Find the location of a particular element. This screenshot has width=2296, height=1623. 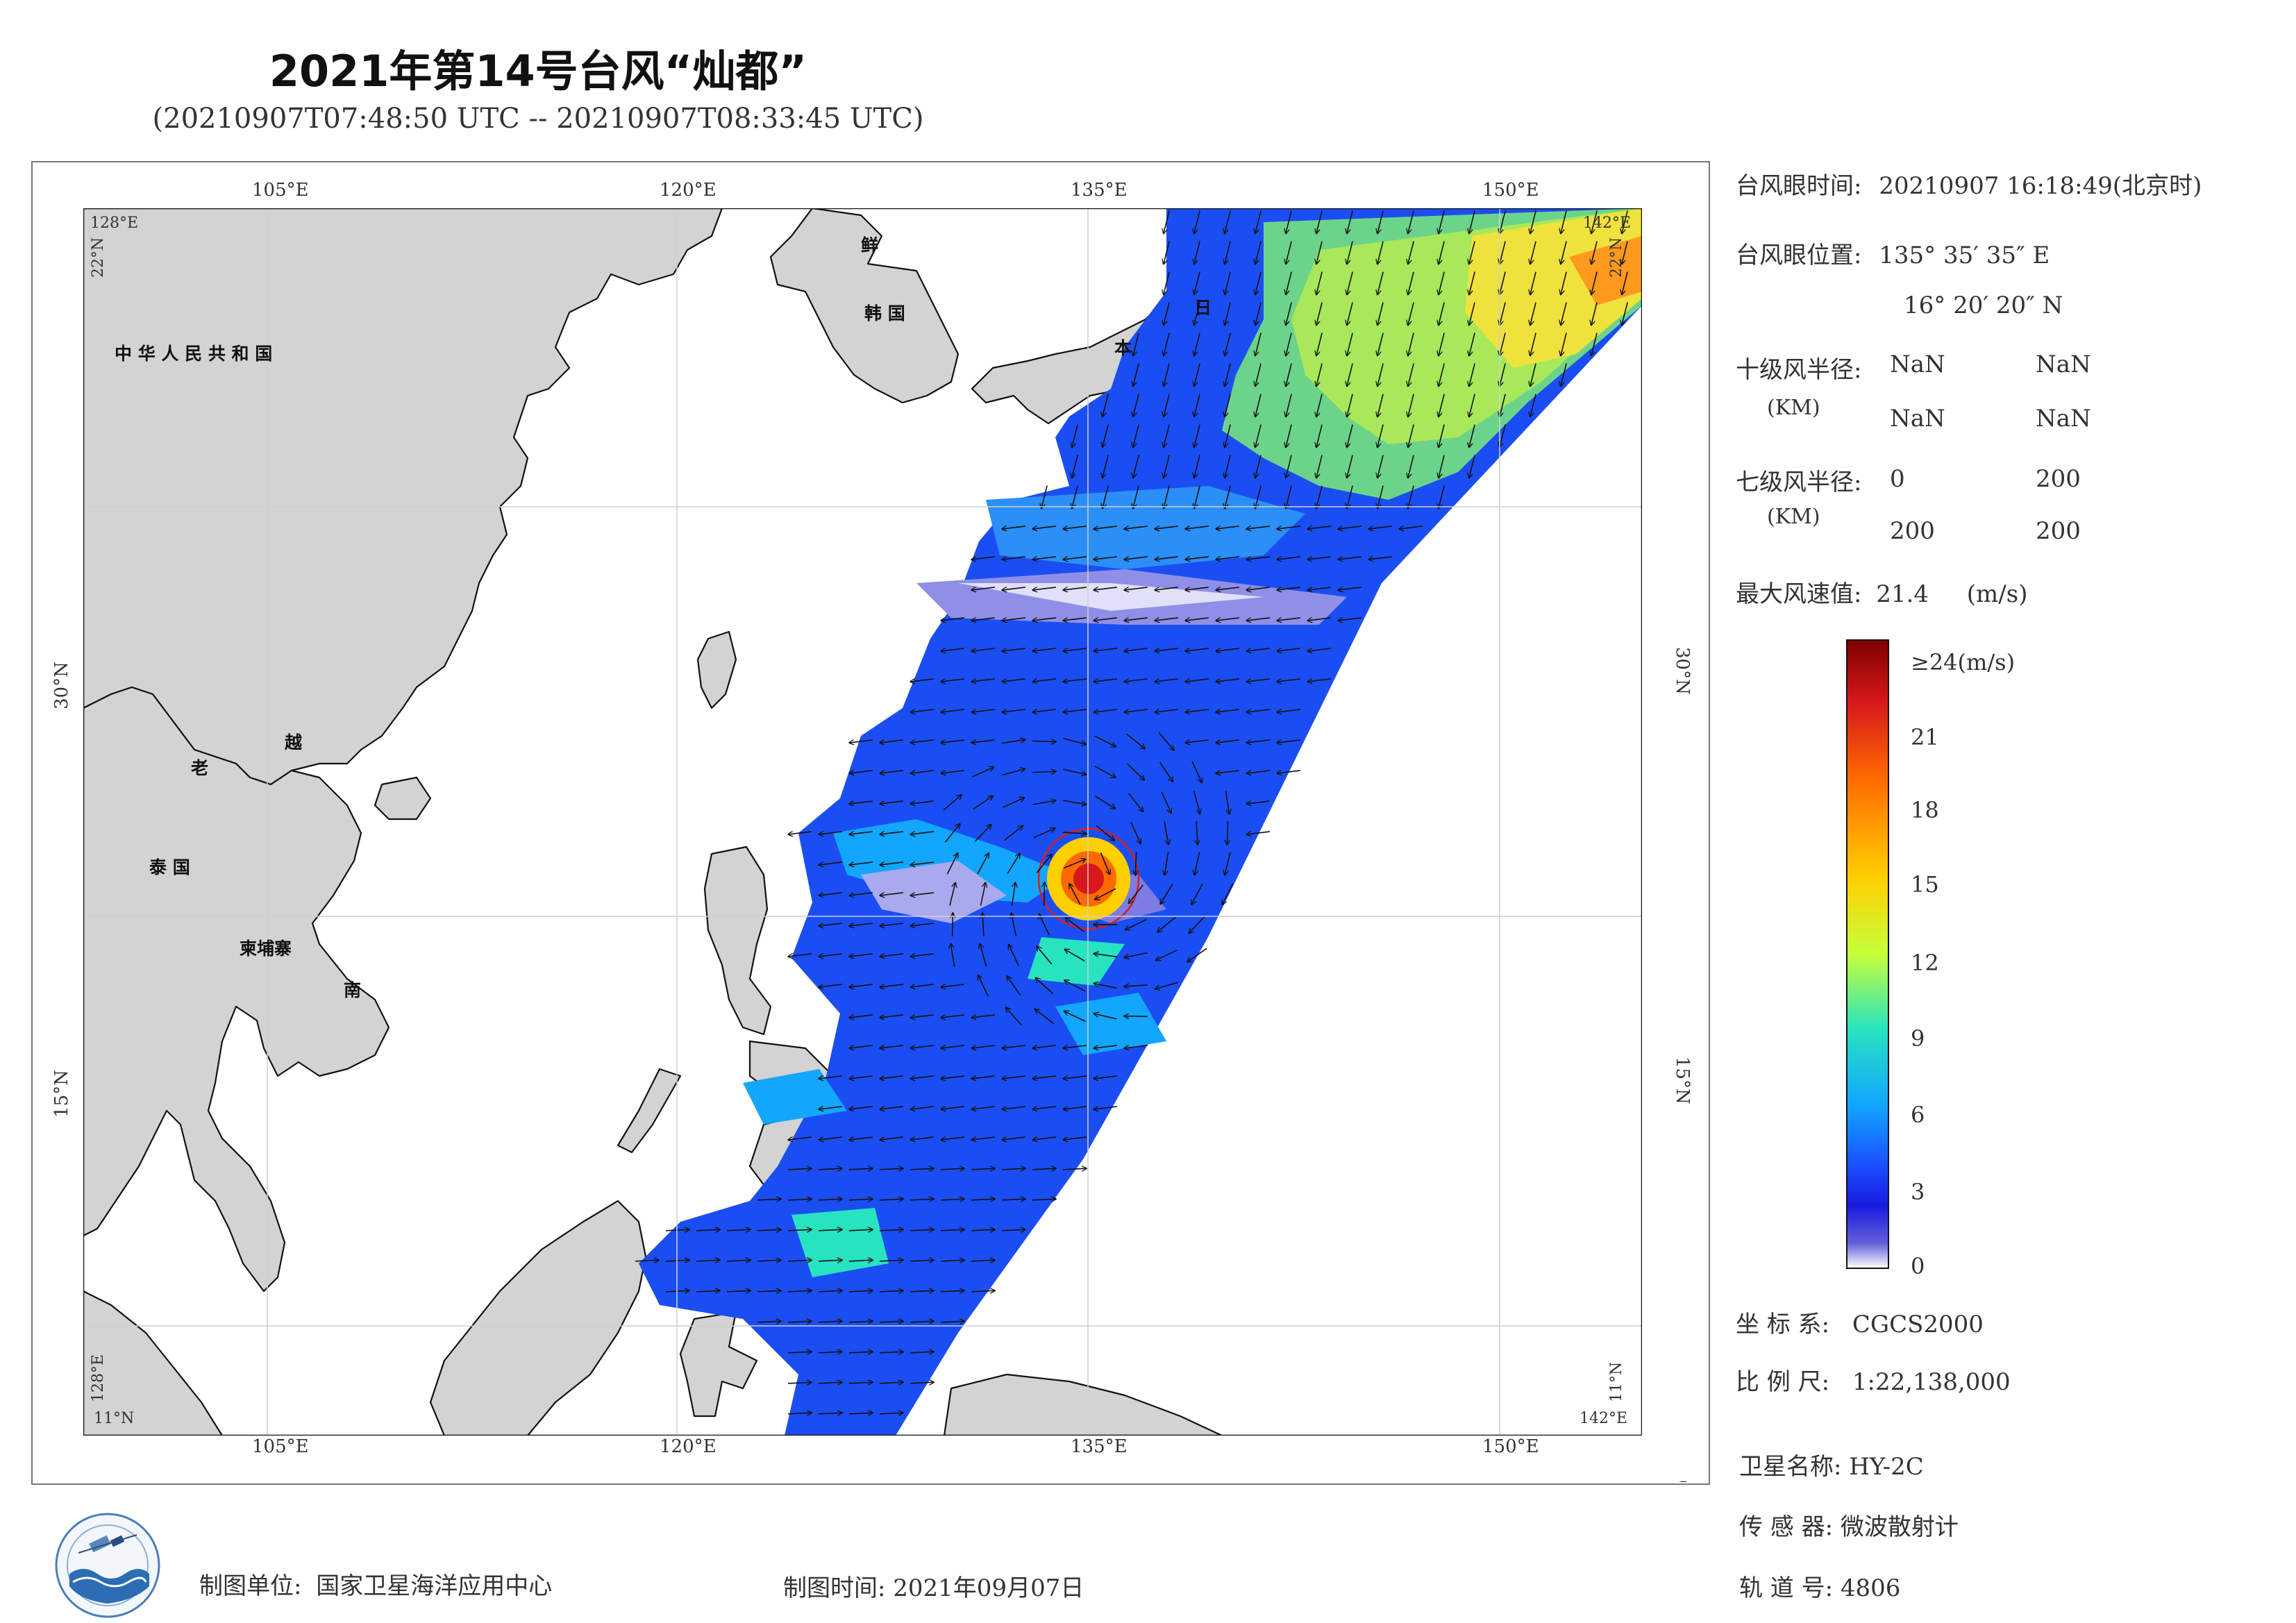

r7-unit: (KM) is located at coordinates (1793, 517).